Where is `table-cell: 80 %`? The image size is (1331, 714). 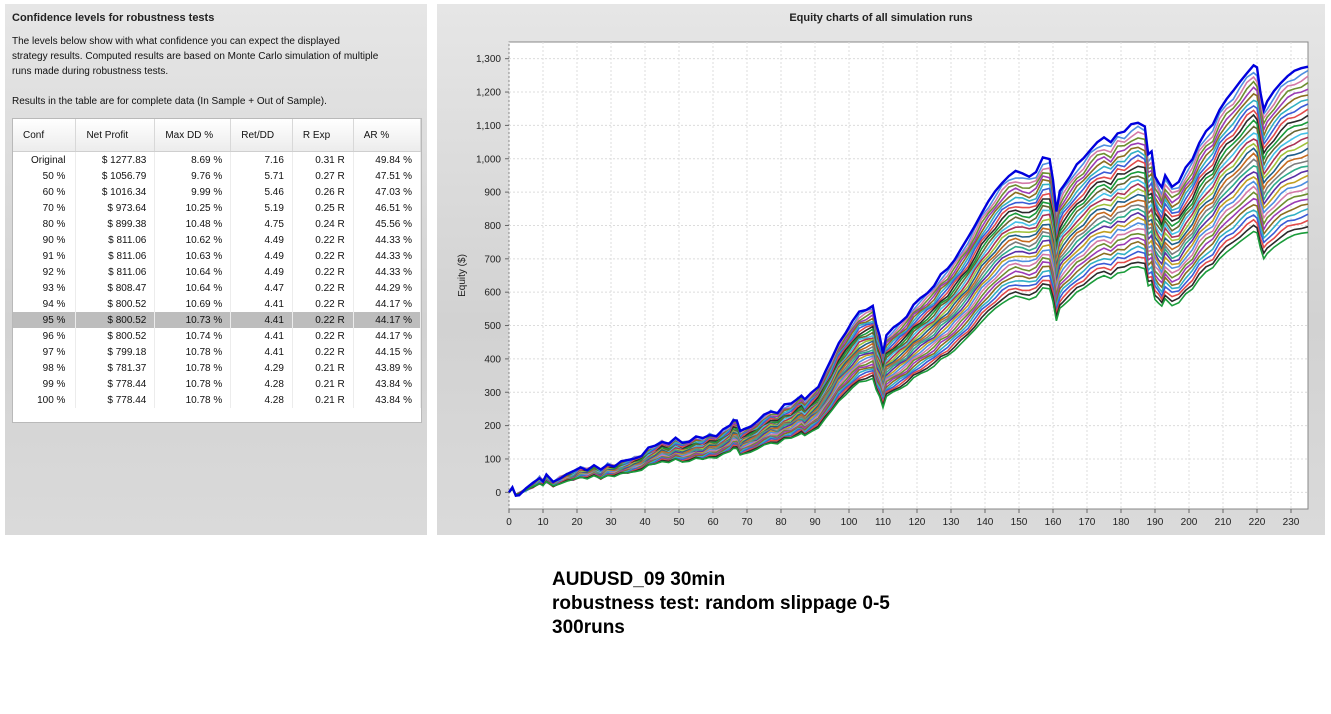
table-cell: 80 % is located at coordinates (45, 224).